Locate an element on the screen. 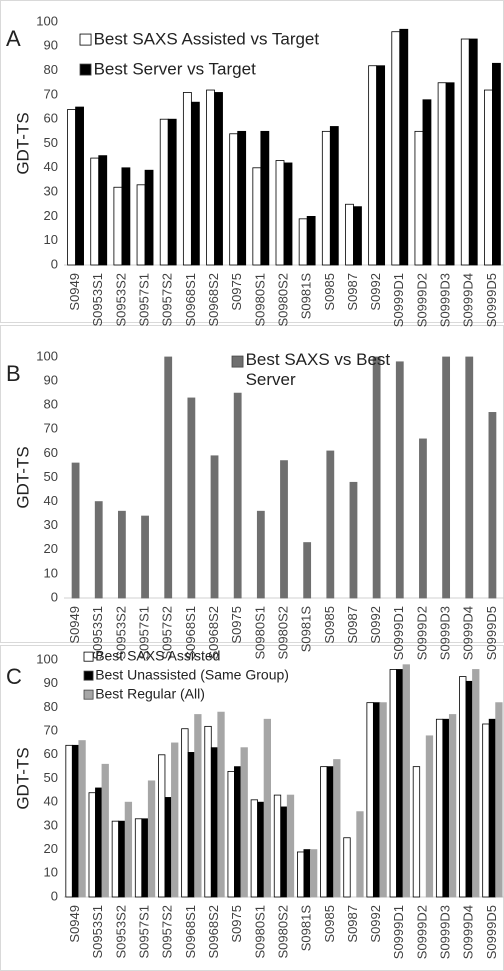 The height and width of the screenshot is (971, 504). x-tick-label: S0949 is located at coordinates (74, 625).